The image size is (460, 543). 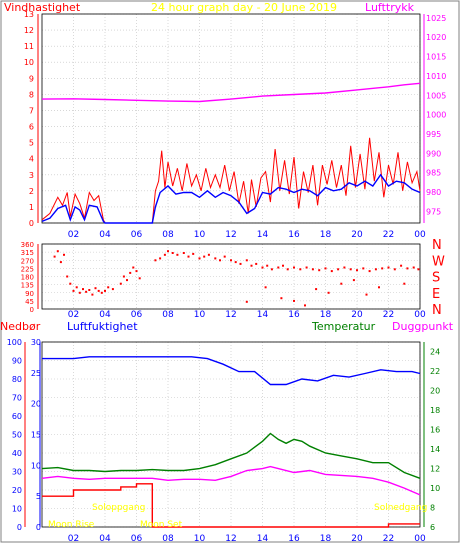 What do you see at coordinates (36, 404) in the screenshot?
I see `rain-y-tick-label: 20` at bounding box center [36, 404].